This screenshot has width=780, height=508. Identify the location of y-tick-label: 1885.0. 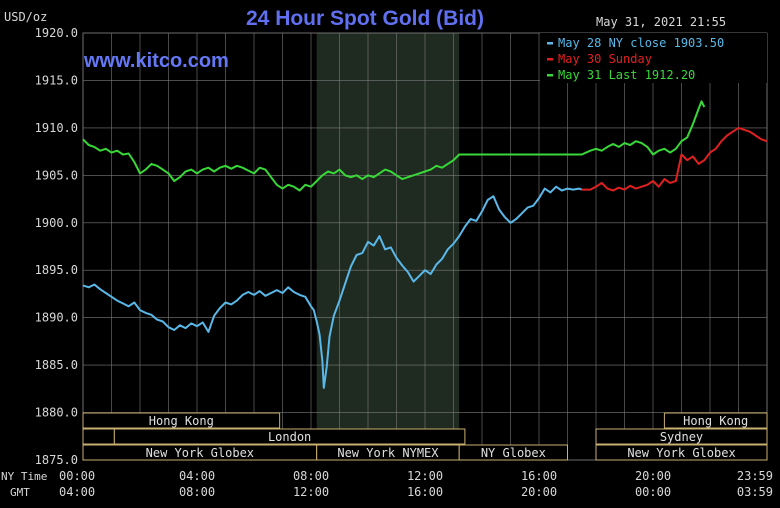
(56, 365).